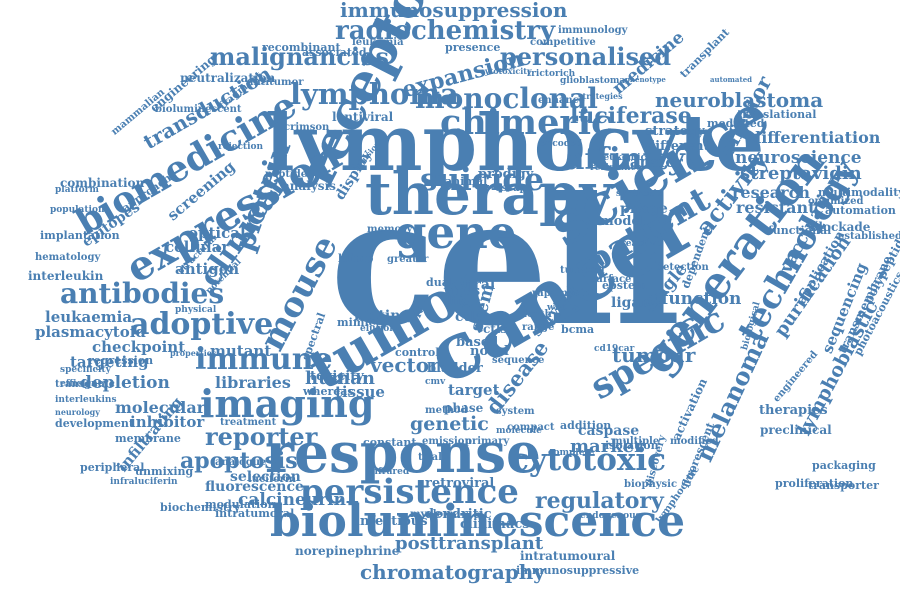 The width and height of the screenshot is (900, 589). What do you see at coordinates (217, 233) in the screenshot?
I see `word-optical: optical` at bounding box center [217, 233].